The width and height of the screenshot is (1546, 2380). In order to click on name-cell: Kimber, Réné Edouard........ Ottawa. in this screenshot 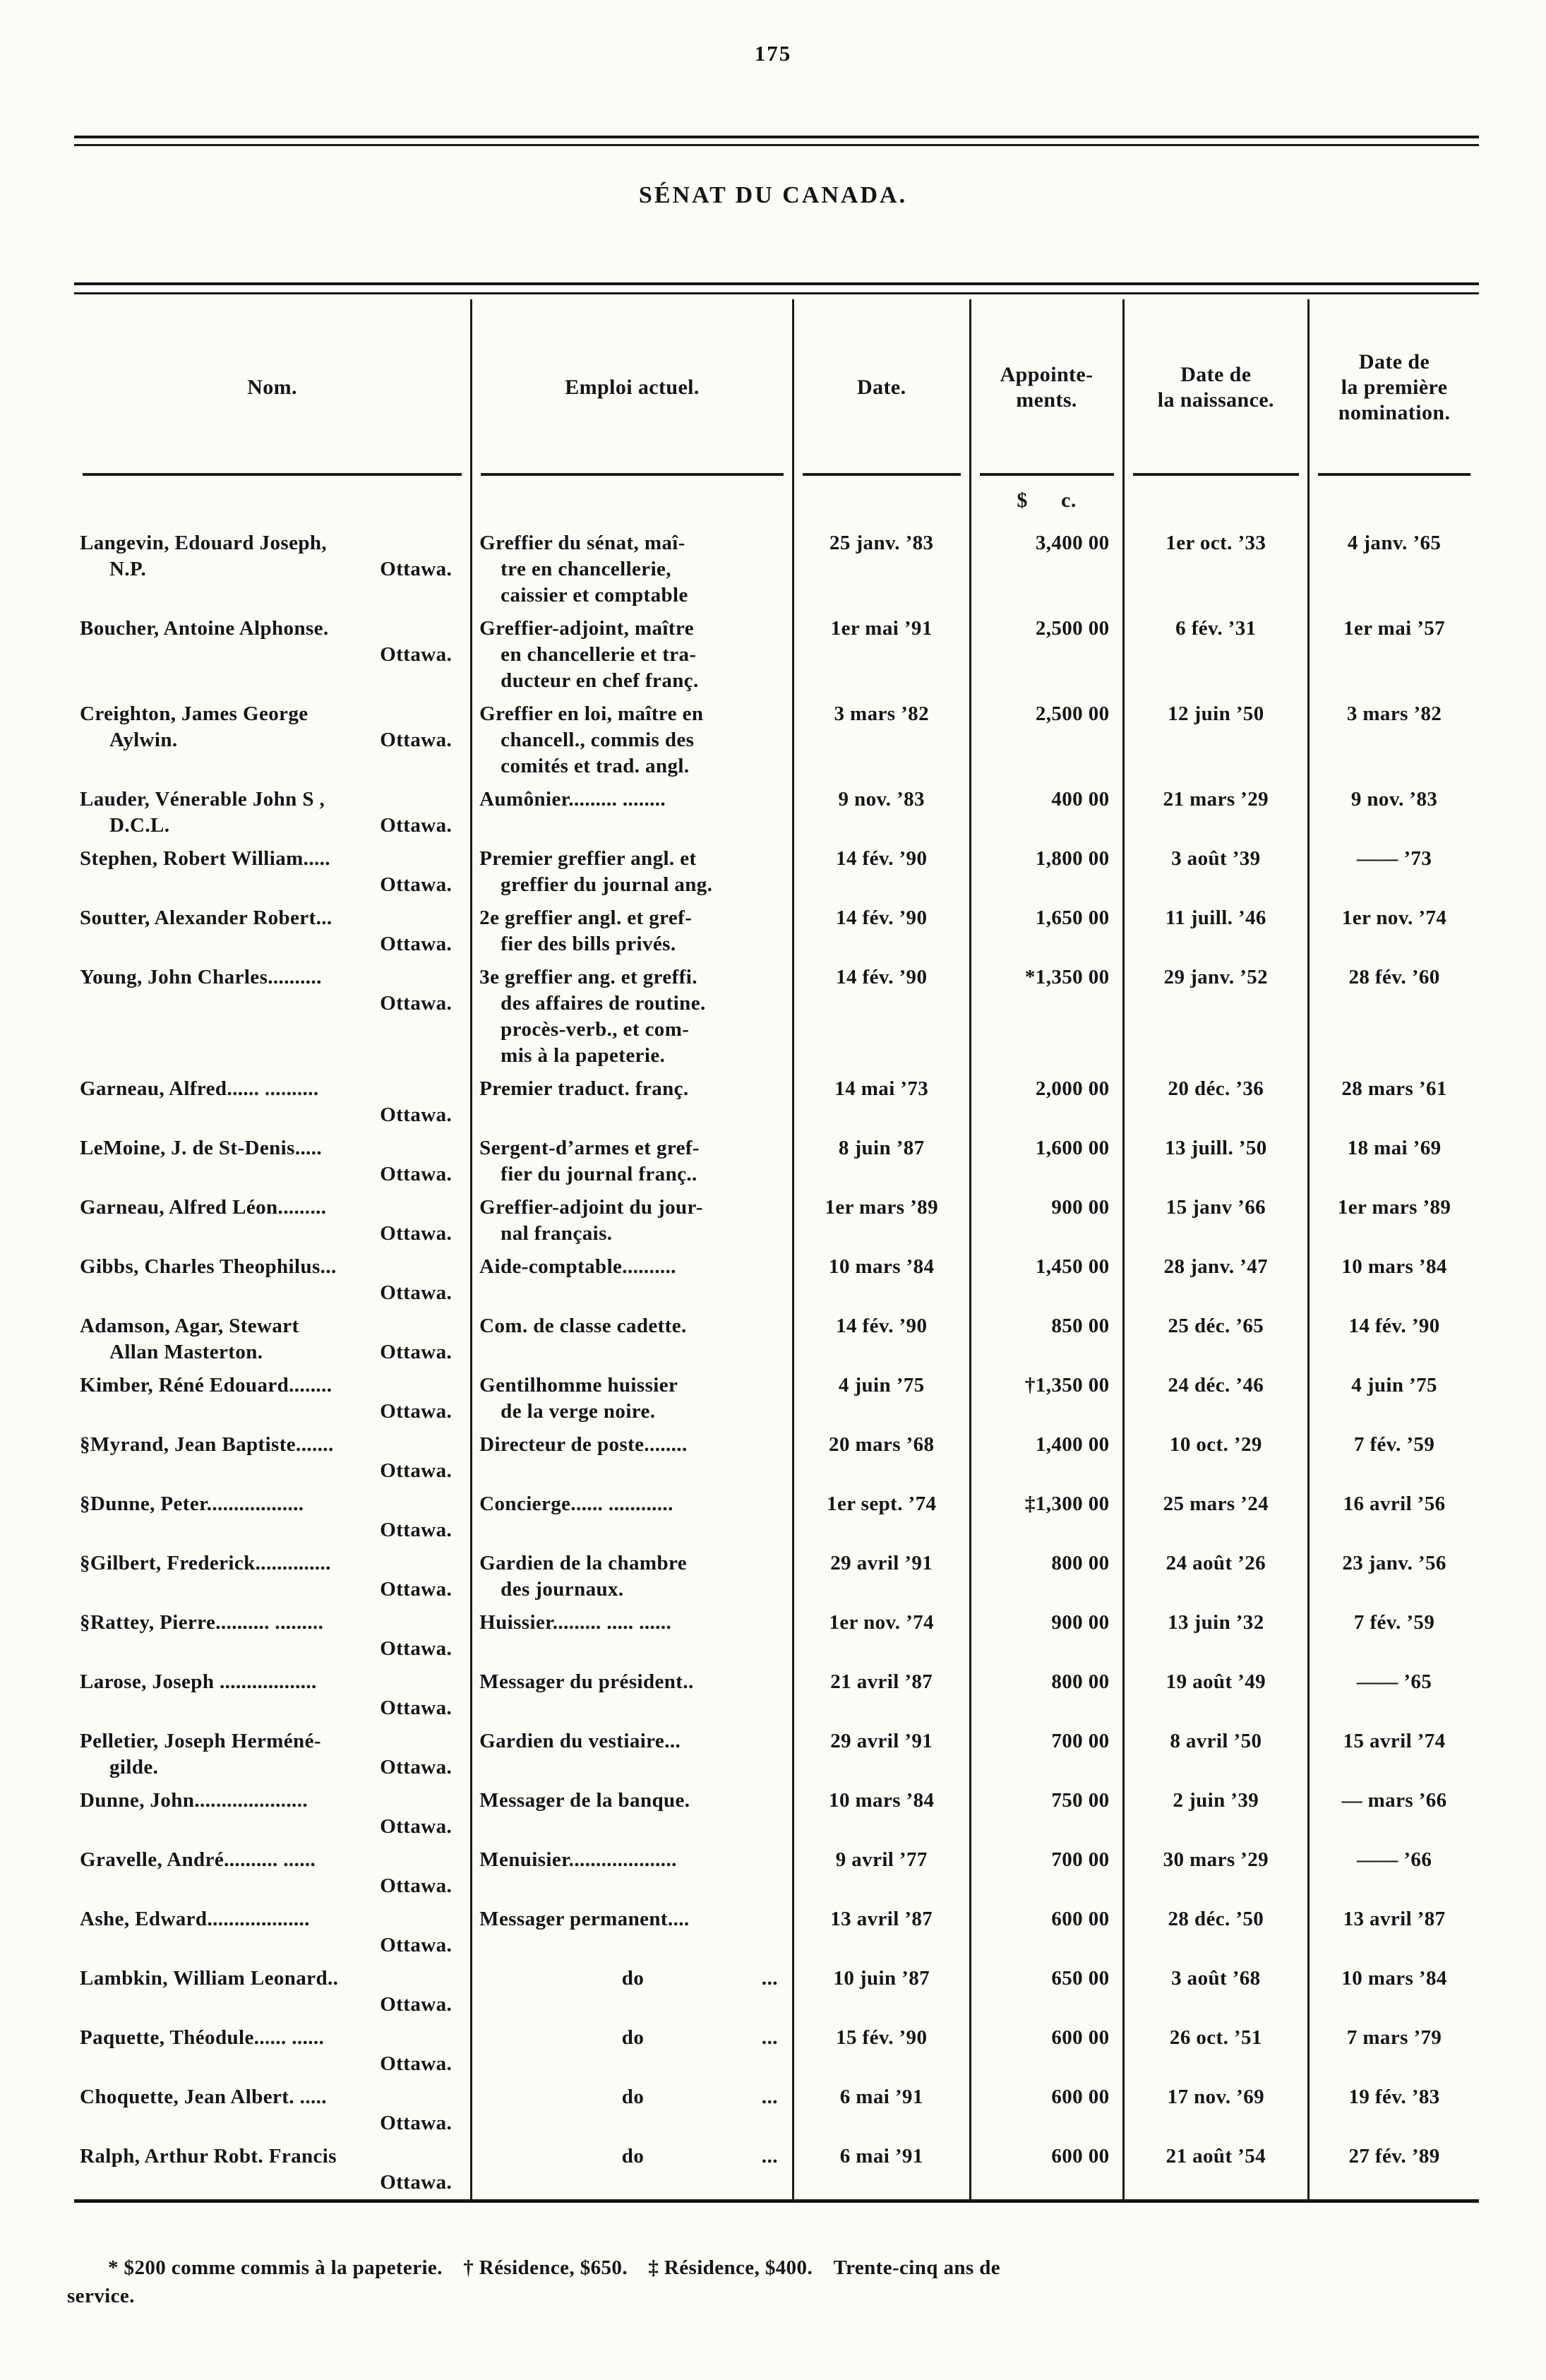, I will do `click(272, 1398)`.